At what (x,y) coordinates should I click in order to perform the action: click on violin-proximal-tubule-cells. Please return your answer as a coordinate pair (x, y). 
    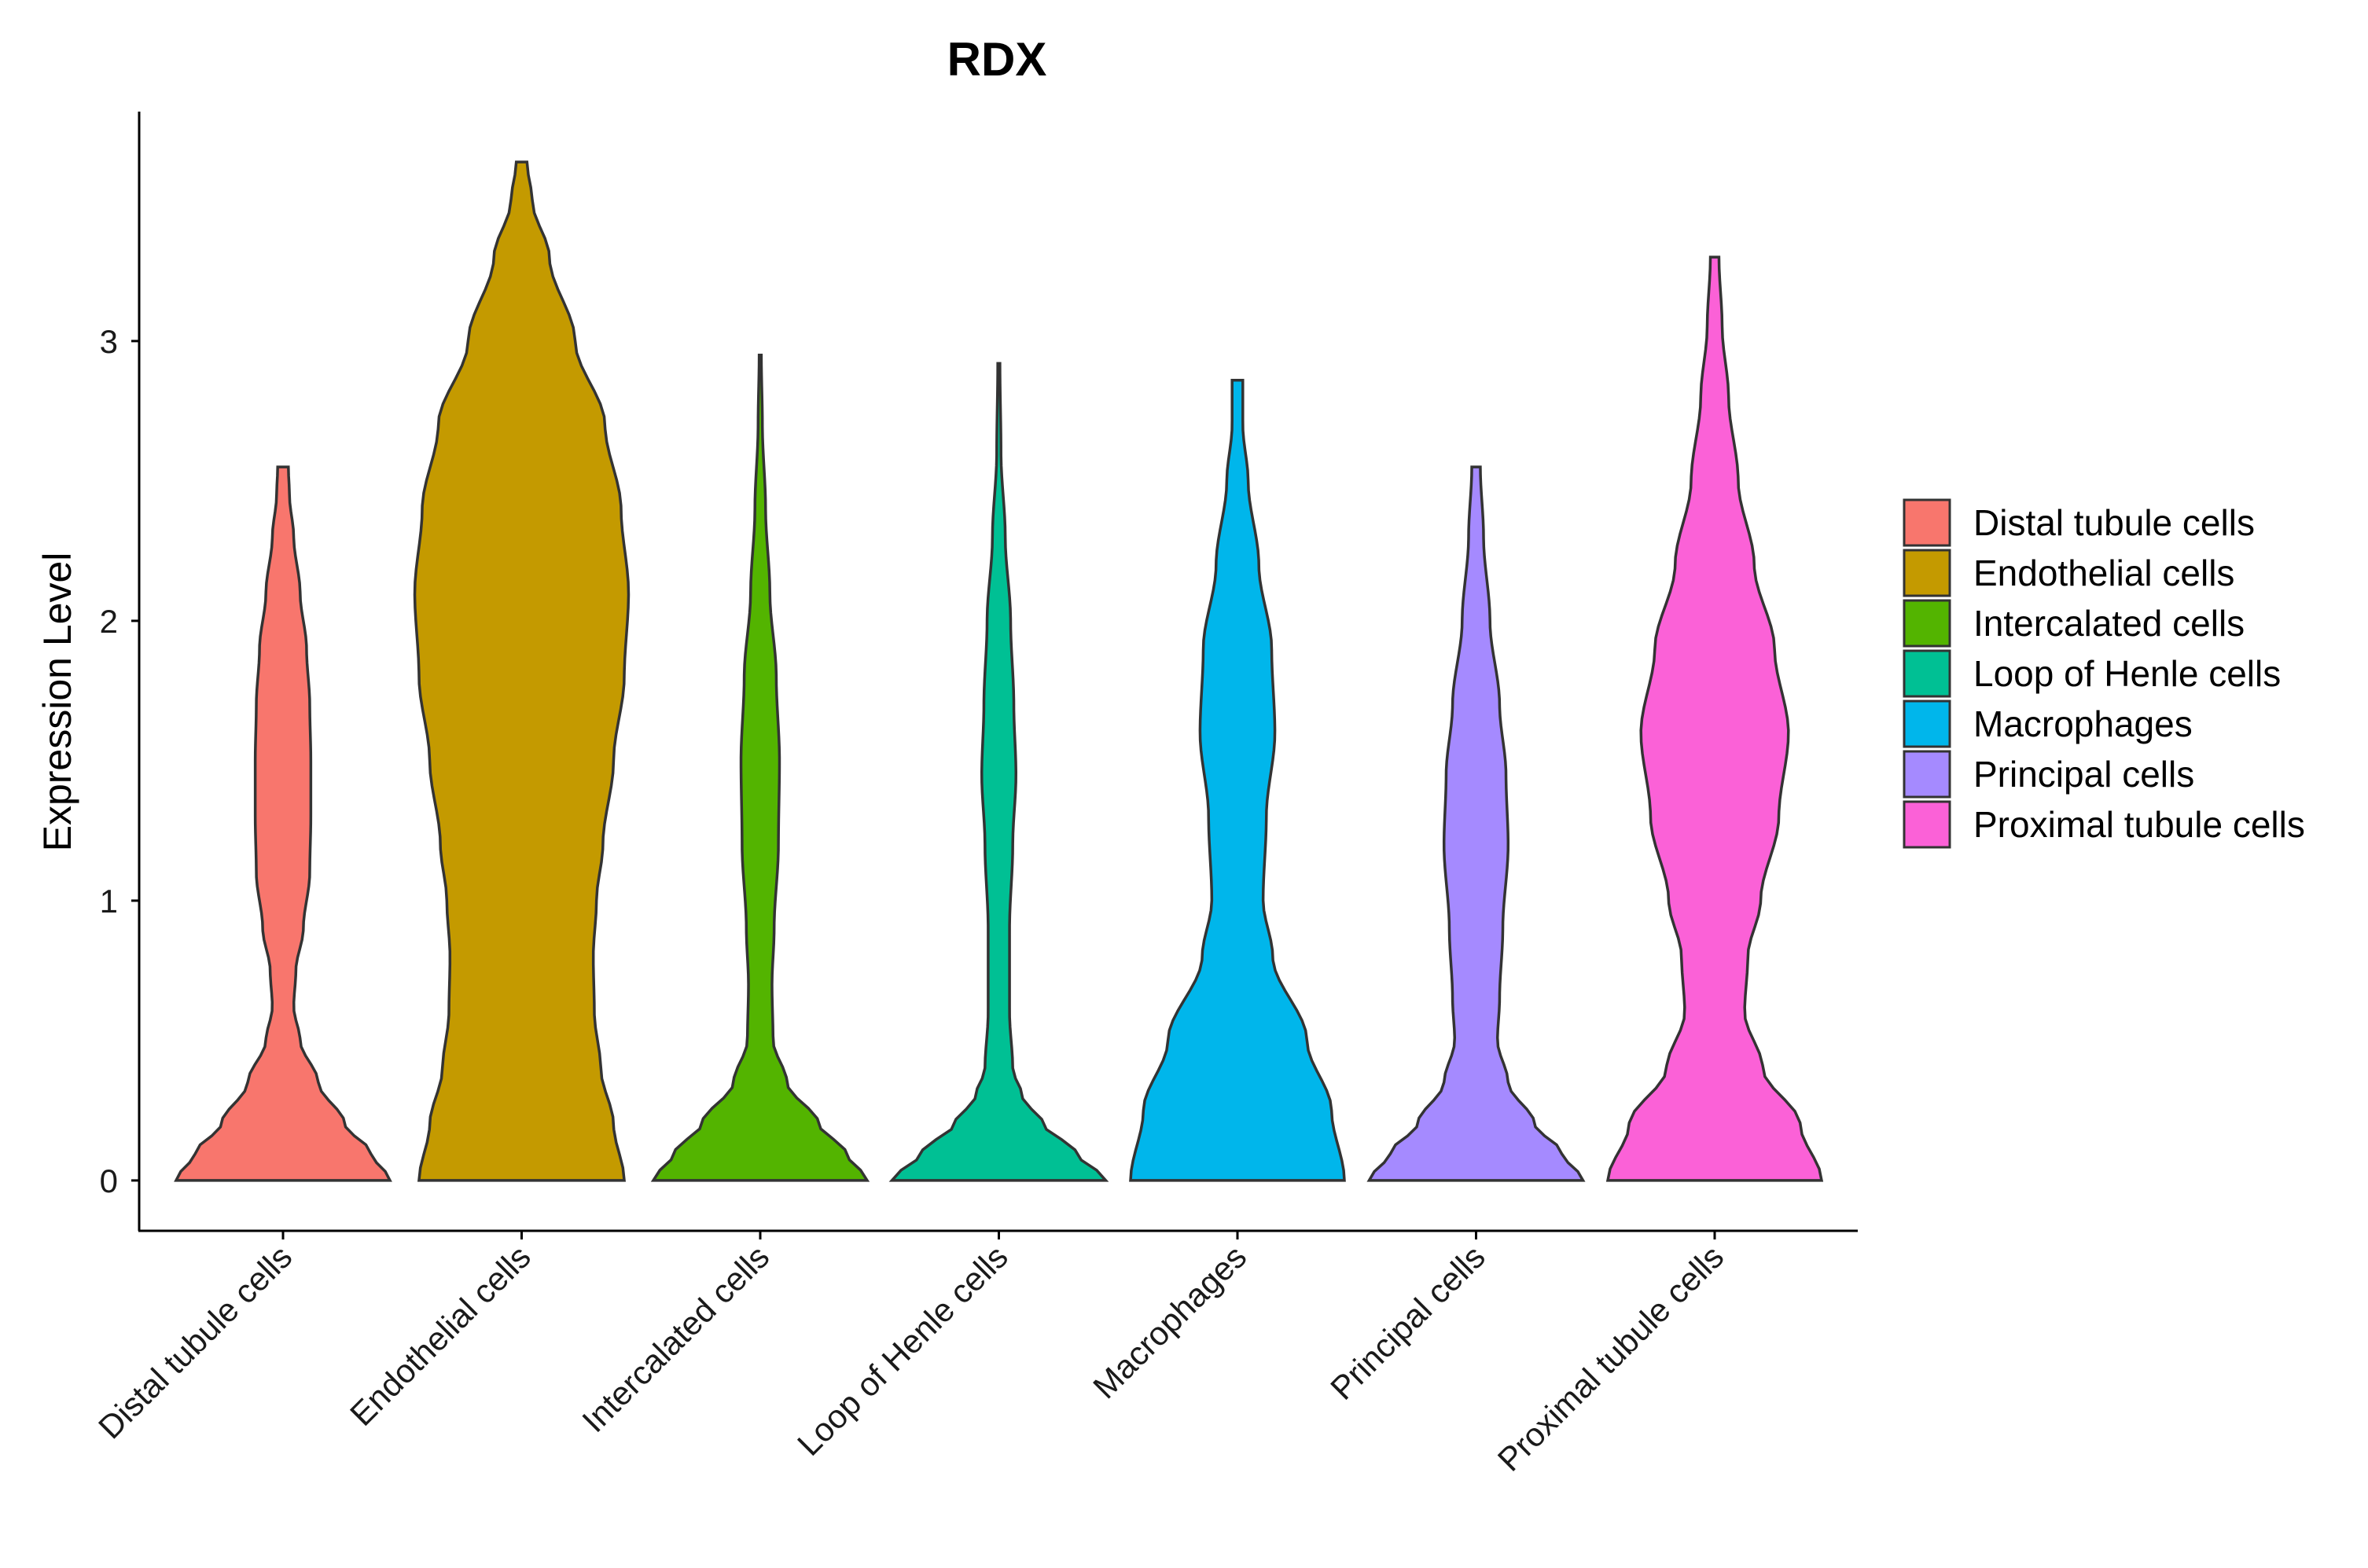
    Looking at the image, I should click on (1714, 718).